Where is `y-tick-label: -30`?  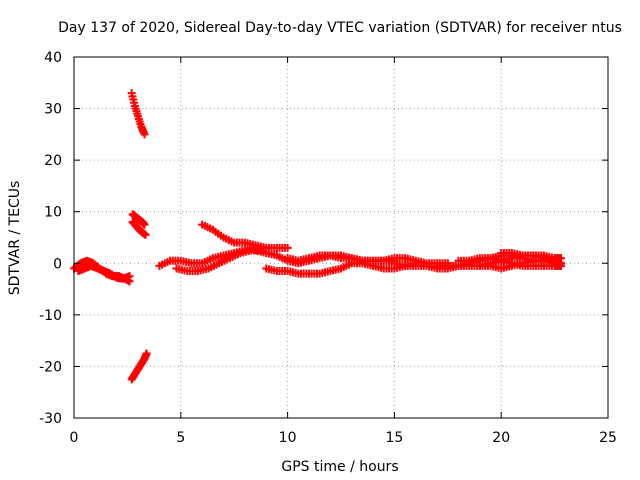 y-tick-label: -30 is located at coordinates (50, 419).